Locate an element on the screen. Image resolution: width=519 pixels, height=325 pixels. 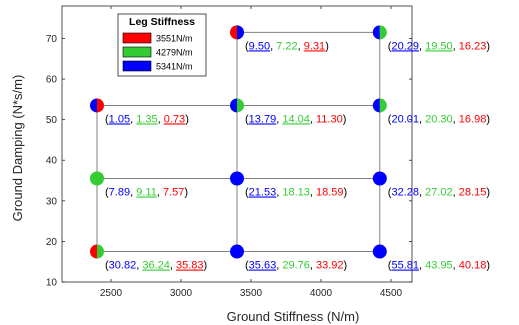
value-annotation: (7.89, 9.11, 7.57) is located at coordinates (146, 193).